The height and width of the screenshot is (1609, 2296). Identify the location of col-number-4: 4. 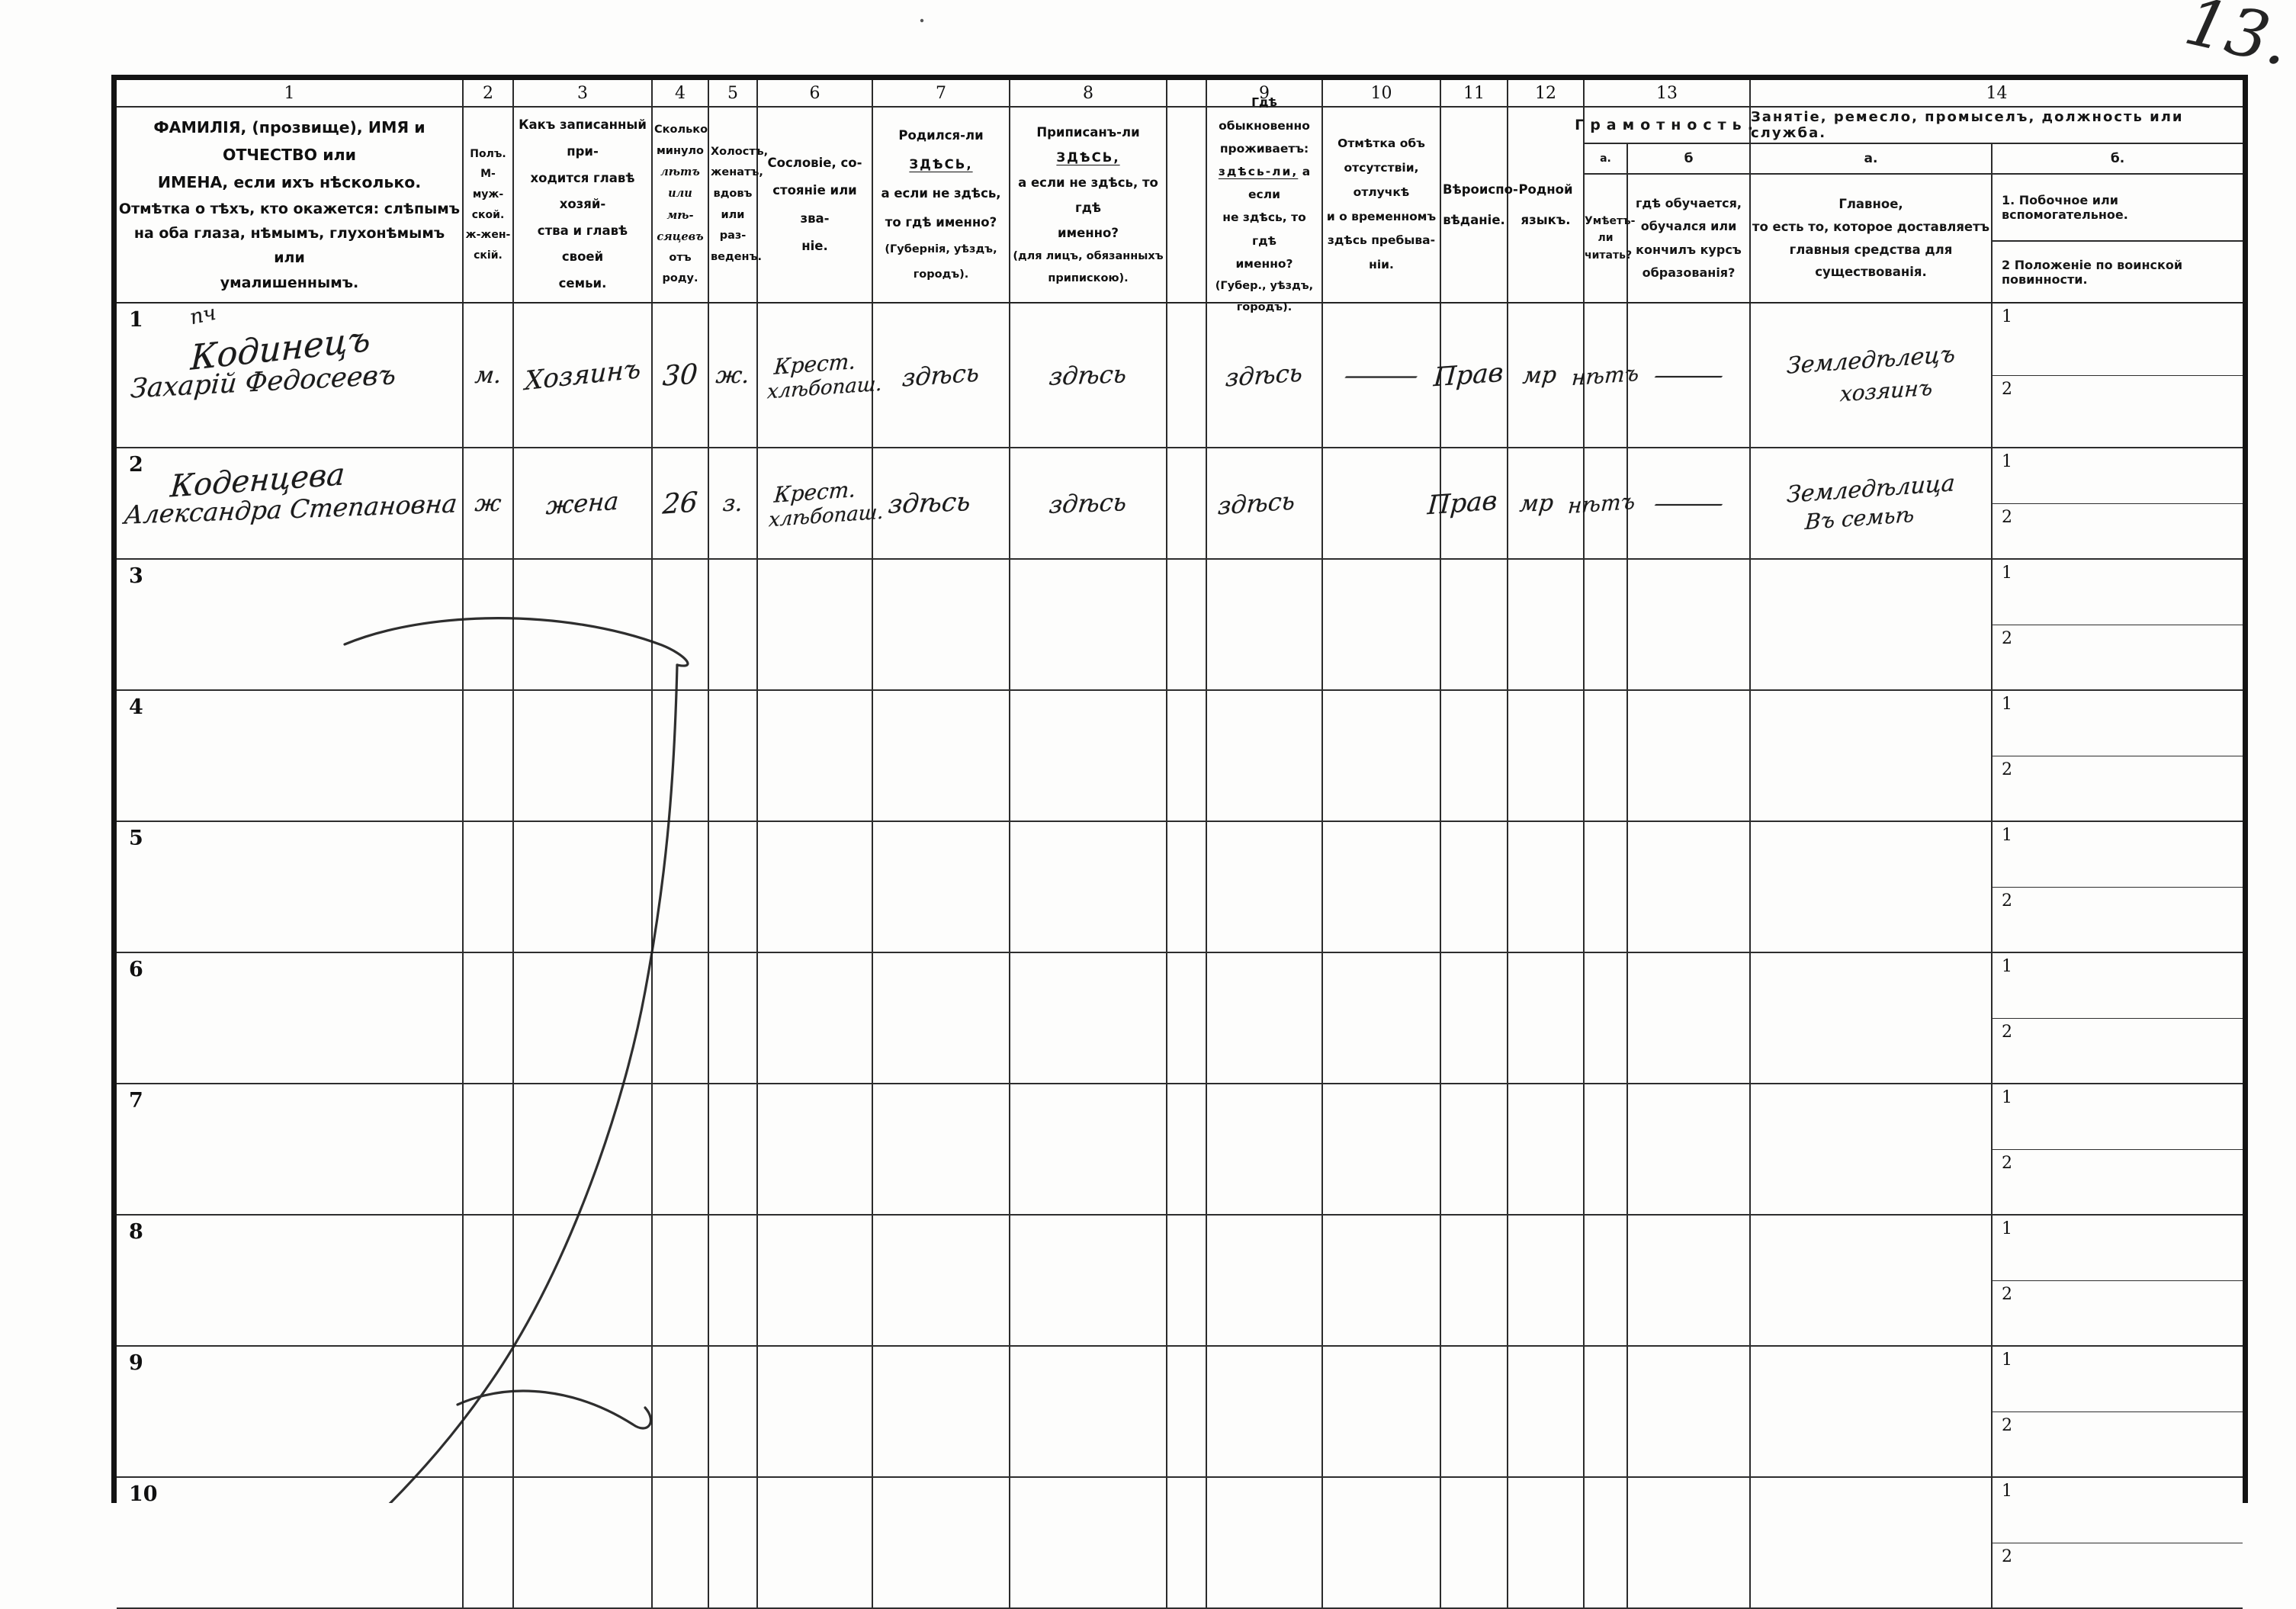
(681, 94).